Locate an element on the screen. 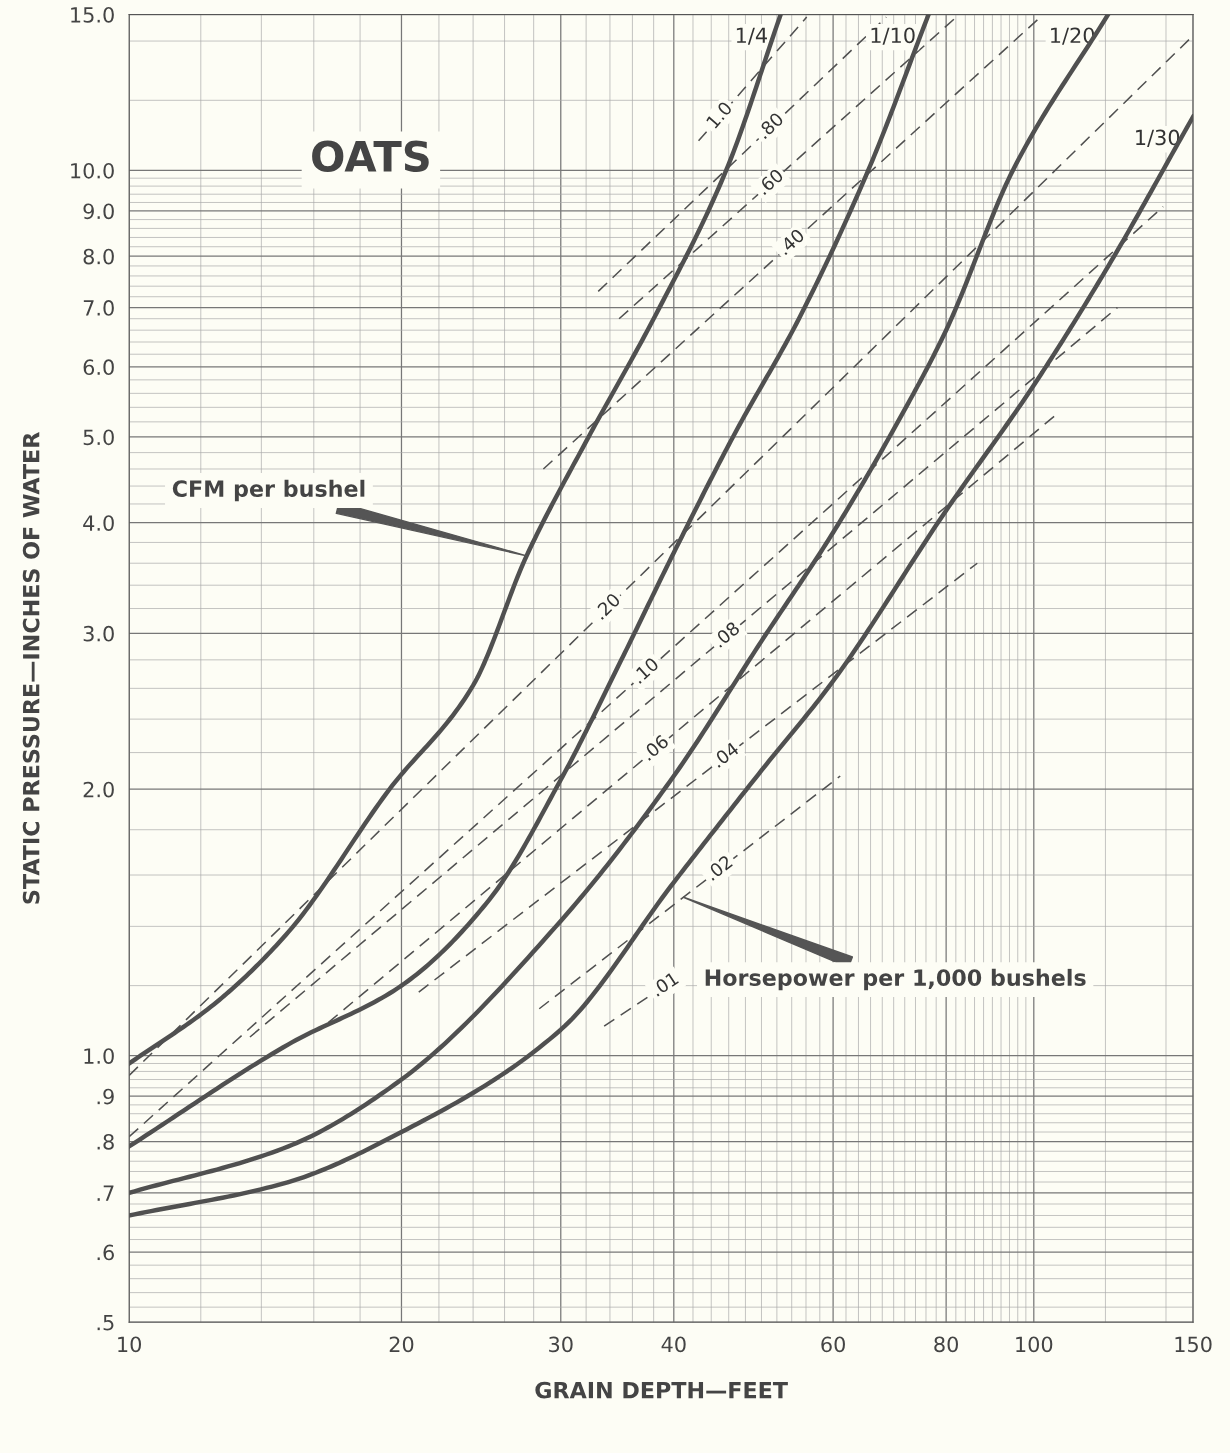  text: .06 is located at coordinates (655, 747).